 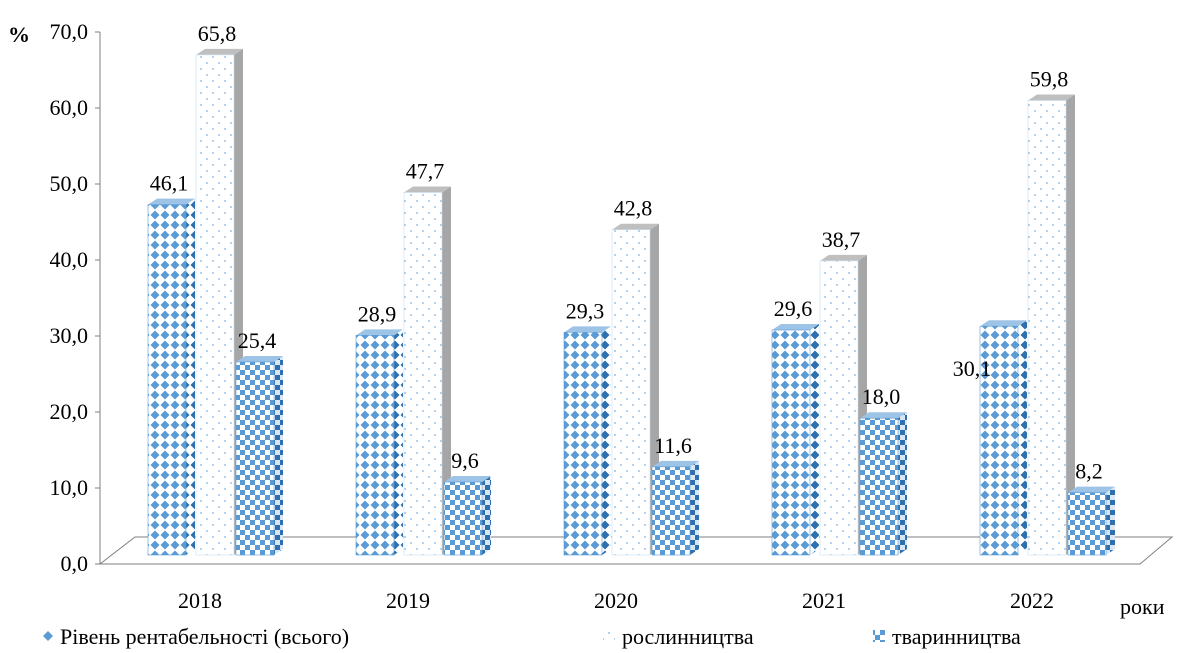 I want to click on data-label: 9,6, so click(x=465, y=460).